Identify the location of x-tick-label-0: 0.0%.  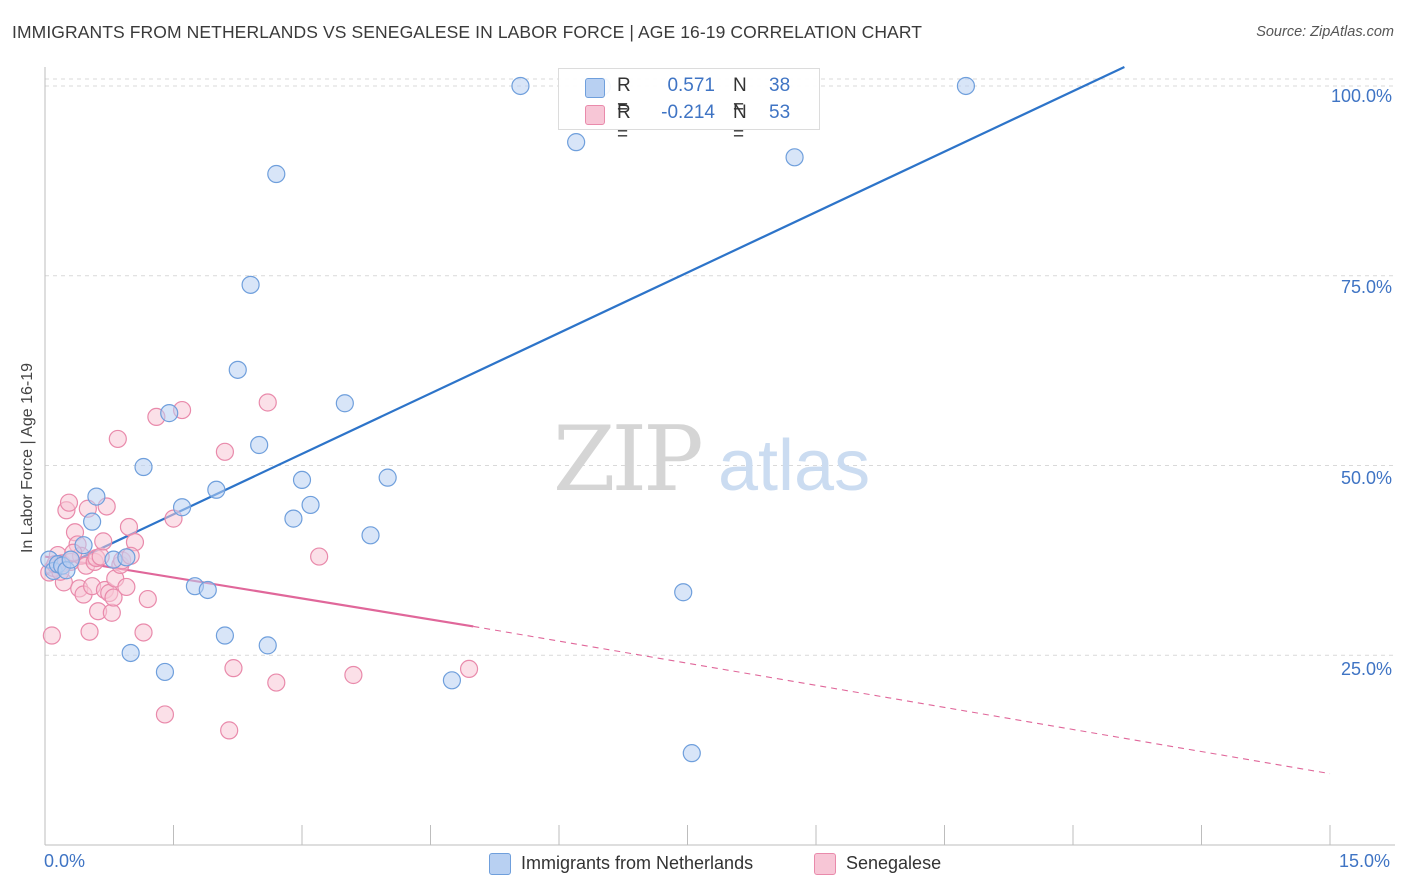
(65, 861).